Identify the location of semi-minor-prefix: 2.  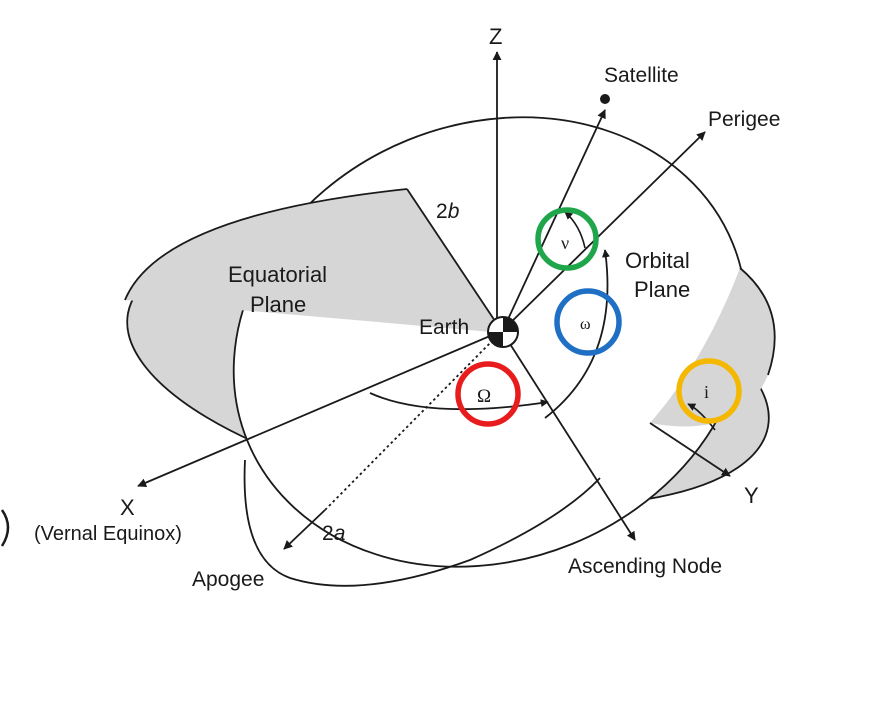
(442, 211).